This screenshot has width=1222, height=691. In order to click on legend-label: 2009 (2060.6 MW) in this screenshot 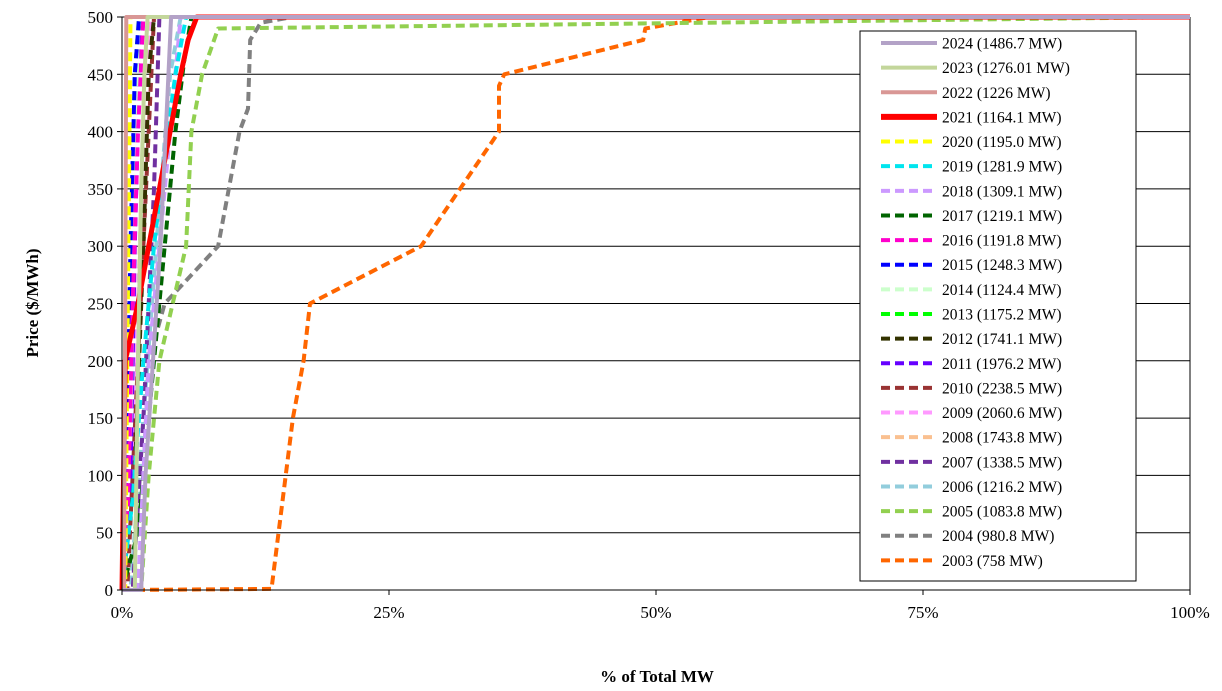, I will do `click(1002, 413)`.